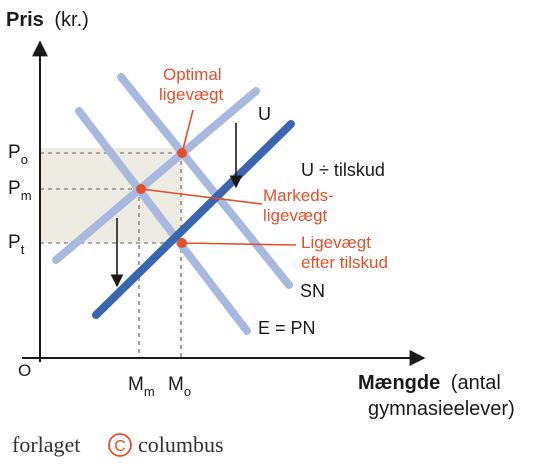 The image size is (550, 467). I want to click on pointer-market, so click(201, 196).